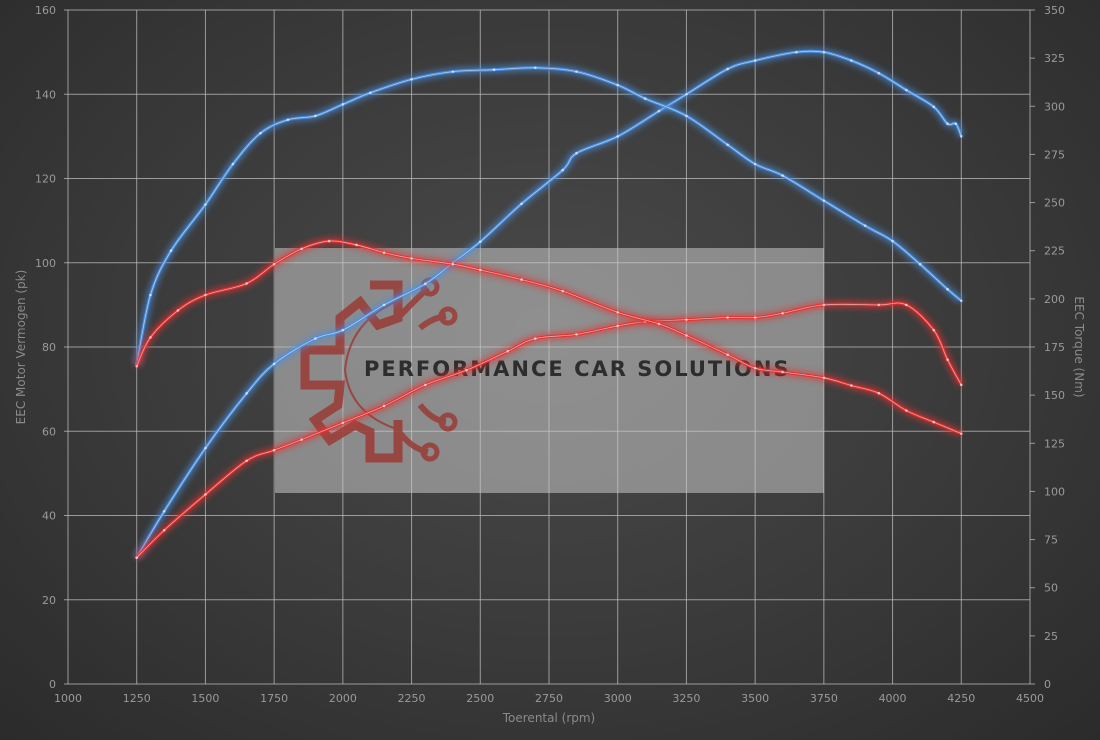 This screenshot has height=740, width=1100. What do you see at coordinates (1051, 540) in the screenshot?
I see `y2-tick-label: 75` at bounding box center [1051, 540].